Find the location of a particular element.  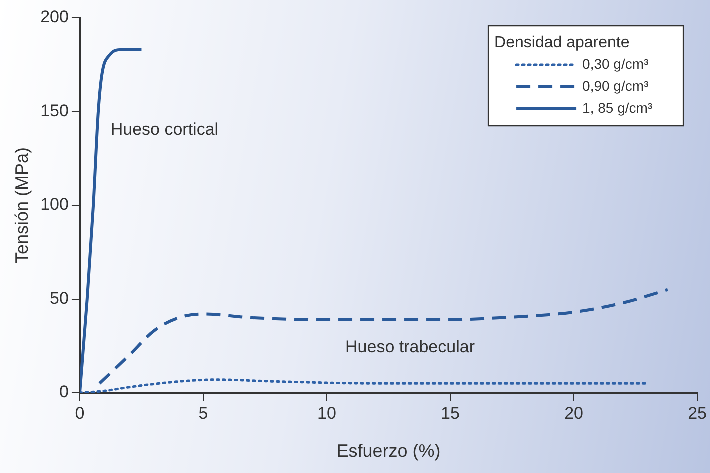

y-tick-label: 200 is located at coordinates (54, 17).